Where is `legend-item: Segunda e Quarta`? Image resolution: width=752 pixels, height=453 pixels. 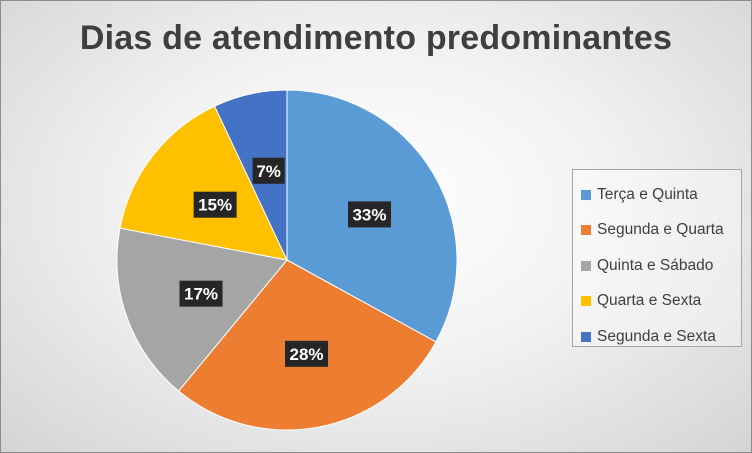 legend-item: Segunda e Quarta is located at coordinates (661, 231).